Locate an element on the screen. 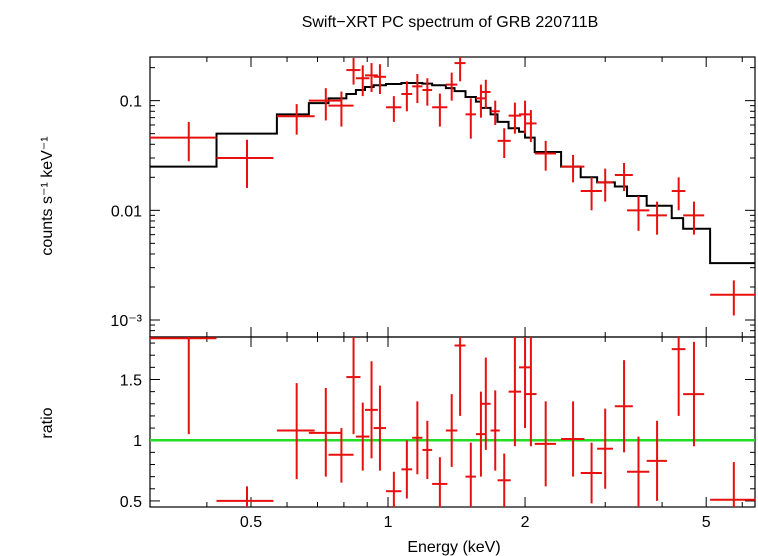  y-tick-label: 1 is located at coordinates (137, 441).